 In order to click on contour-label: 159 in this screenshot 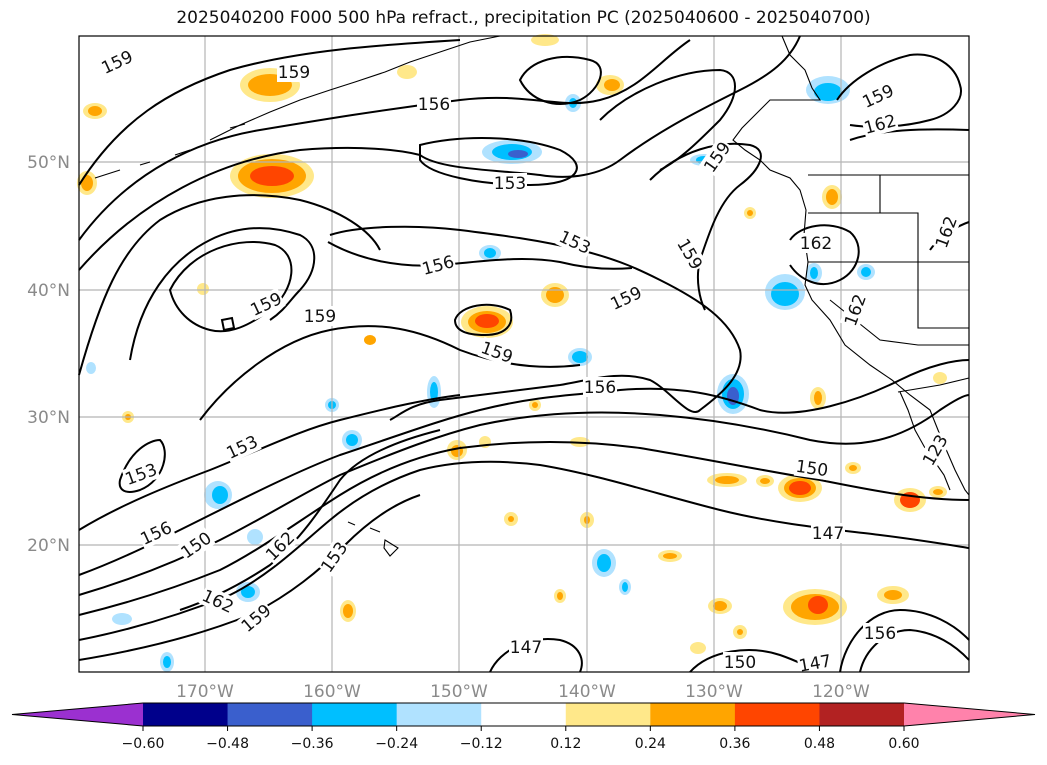, I will do `click(320, 317)`.